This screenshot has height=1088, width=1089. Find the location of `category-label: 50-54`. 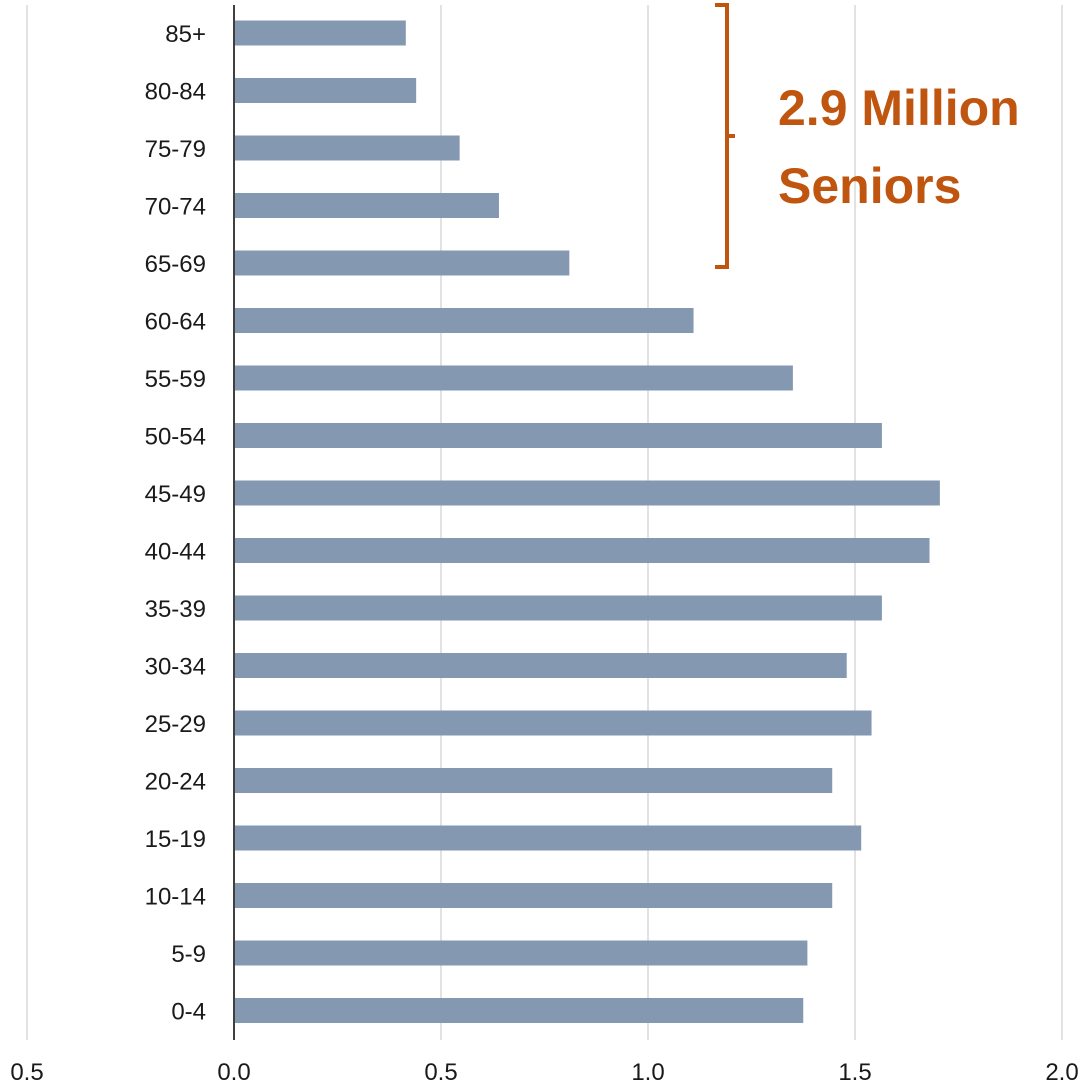

category-label: 50-54 is located at coordinates (175, 437).